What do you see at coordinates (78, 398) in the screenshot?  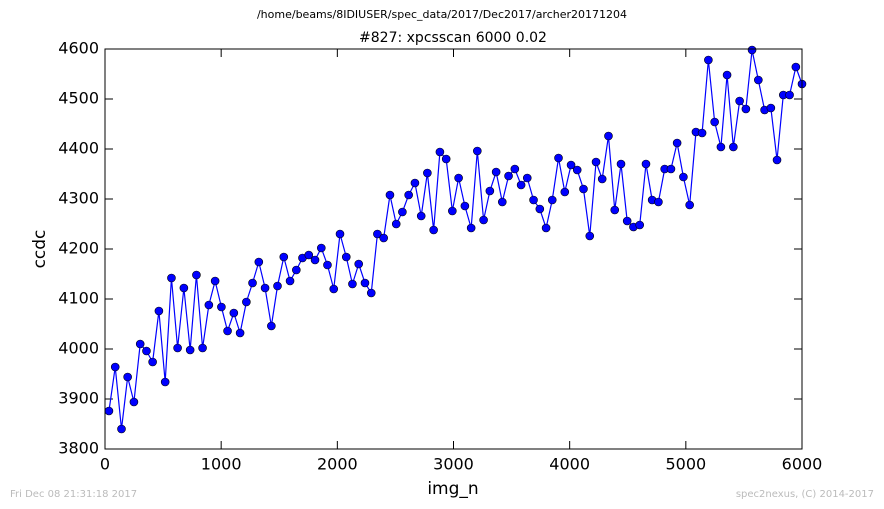 I see `y-tick-label: 3900` at bounding box center [78, 398].